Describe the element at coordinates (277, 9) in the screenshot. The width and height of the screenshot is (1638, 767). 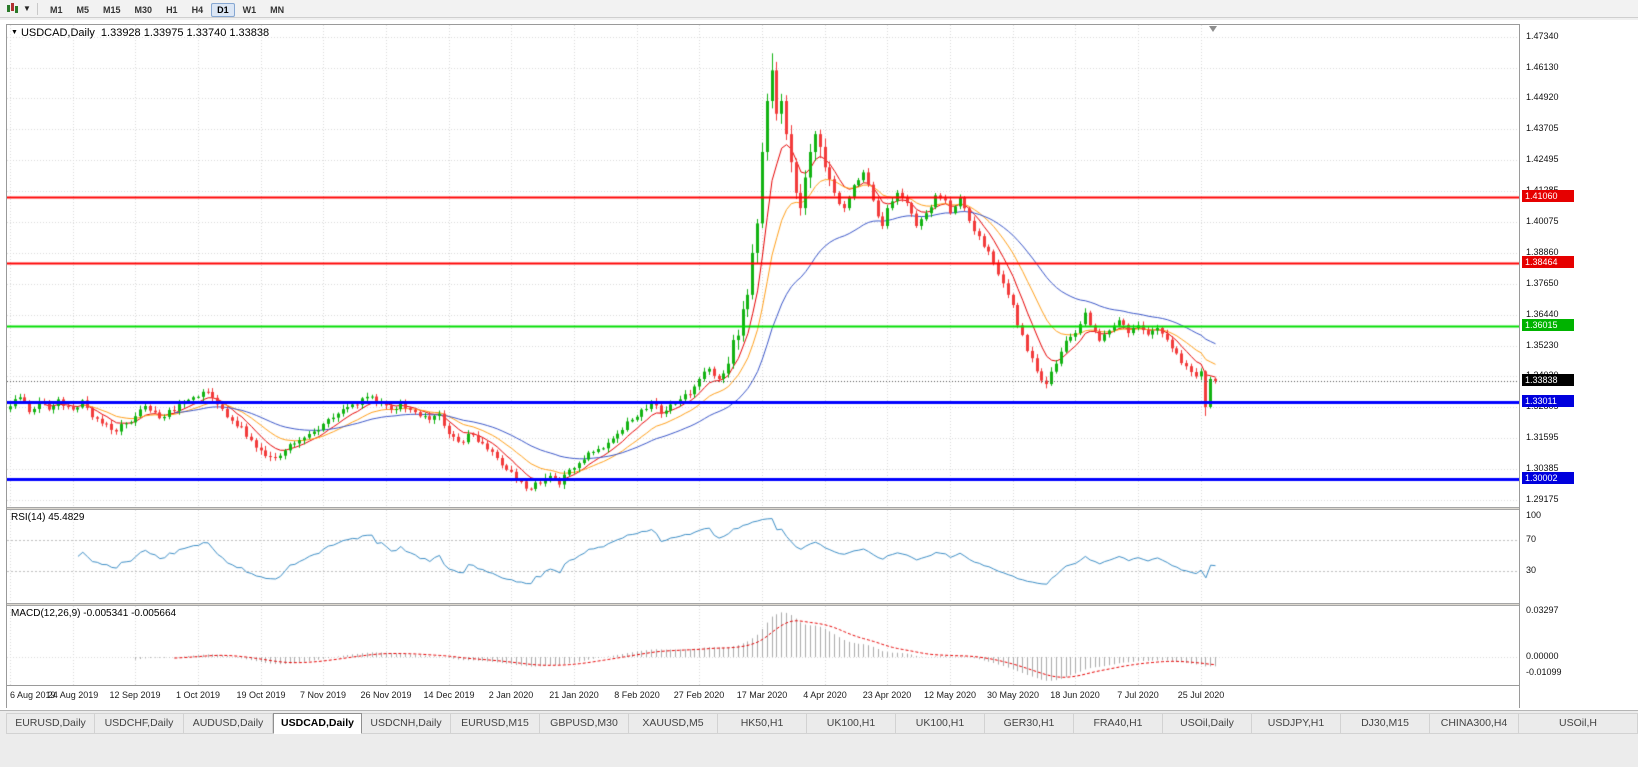
I see `timeframe-button-mn: MN` at that location.